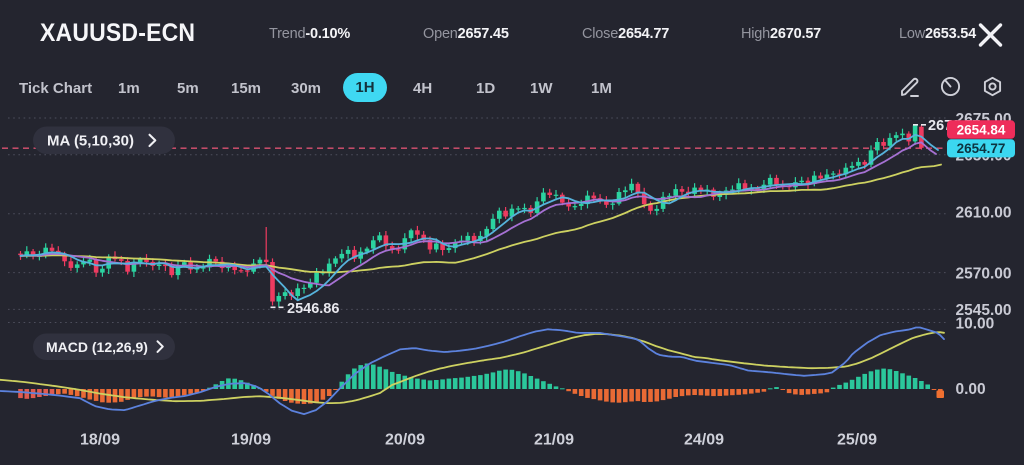 The height and width of the screenshot is (465, 1024). Describe the element at coordinates (984, 310) in the screenshot. I see `svg-text: 2545.00` at that location.